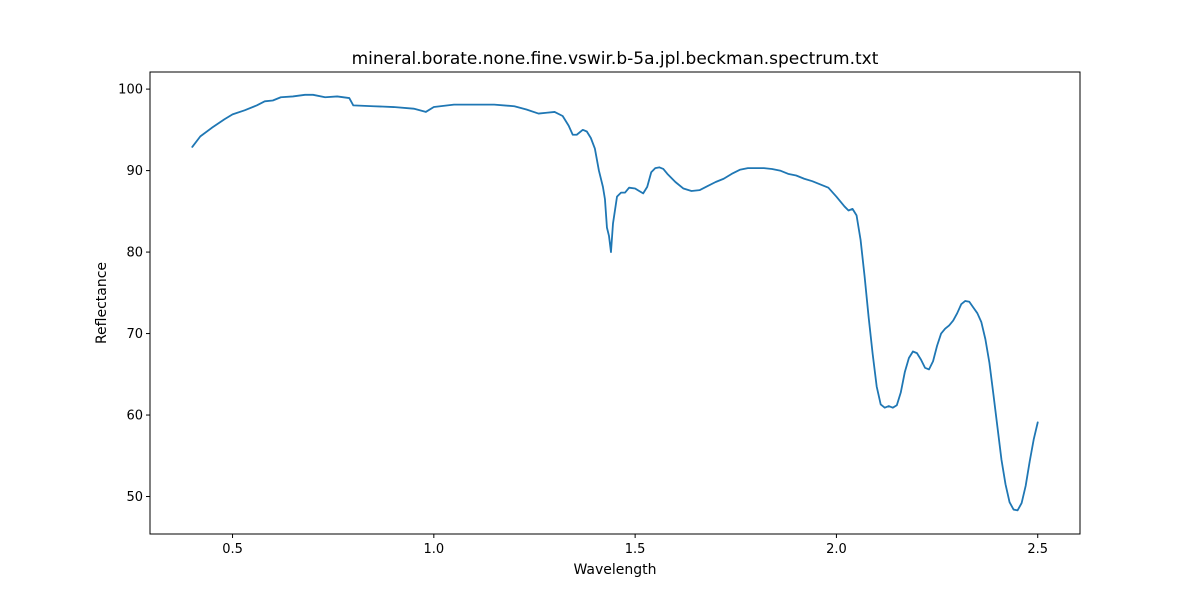  I want to click on y-axis-ticks: 50 60 70 80 90 100, so click(134, 294).